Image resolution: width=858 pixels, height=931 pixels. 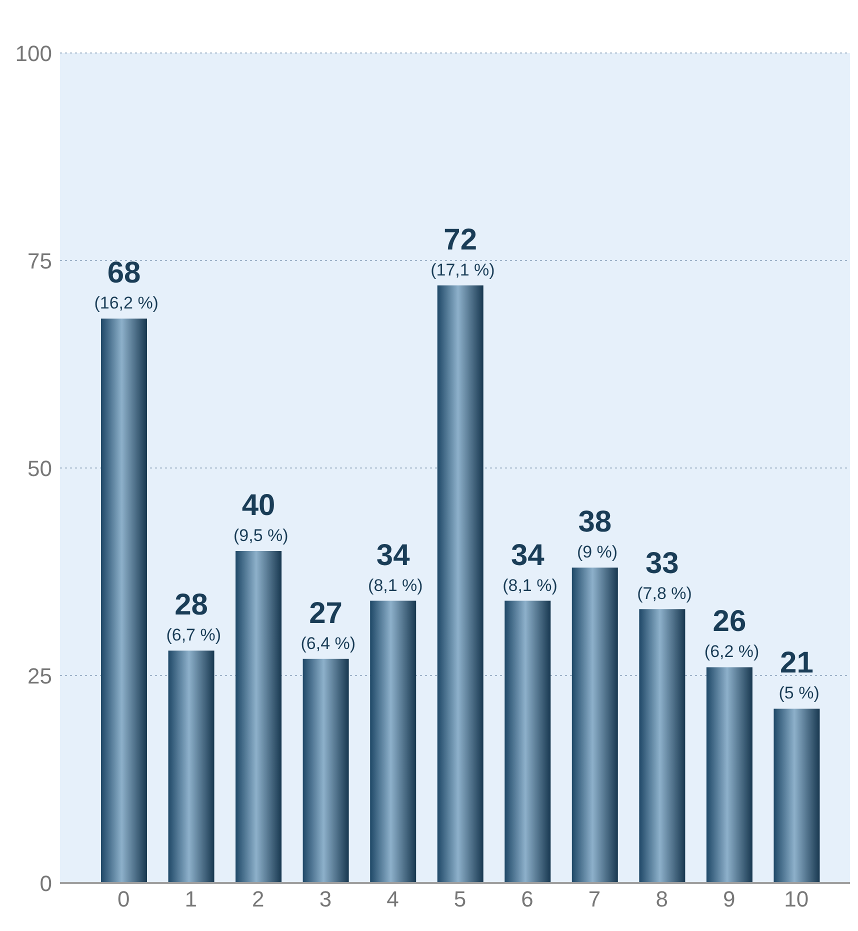 I want to click on x-tick-label: 1, so click(x=191, y=899).